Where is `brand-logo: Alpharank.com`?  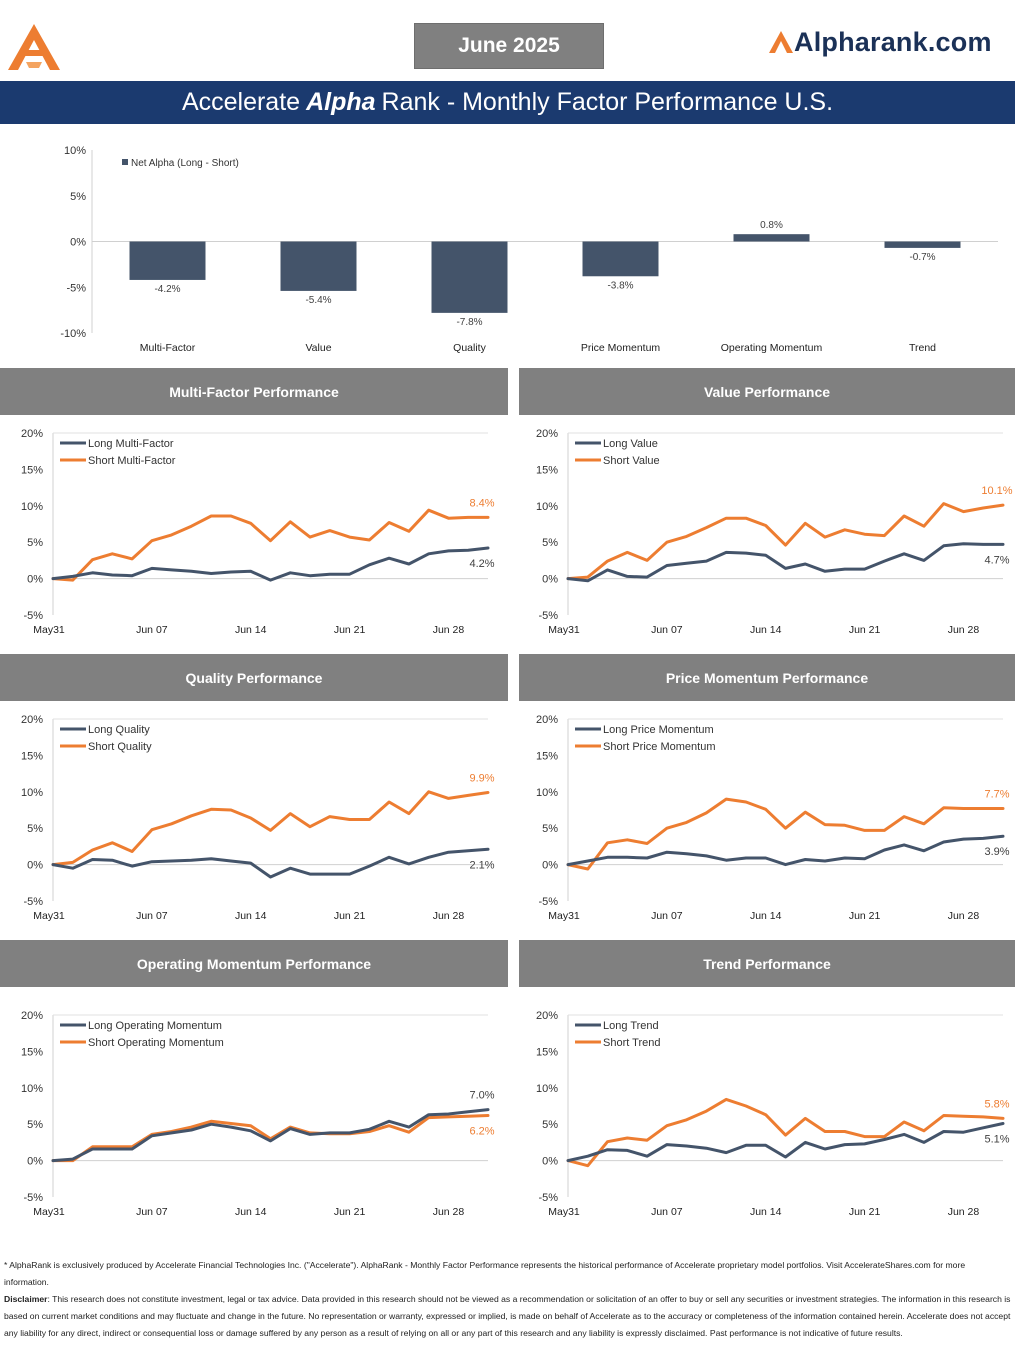
brand-logo: Alpharank.com is located at coordinates (880, 42).